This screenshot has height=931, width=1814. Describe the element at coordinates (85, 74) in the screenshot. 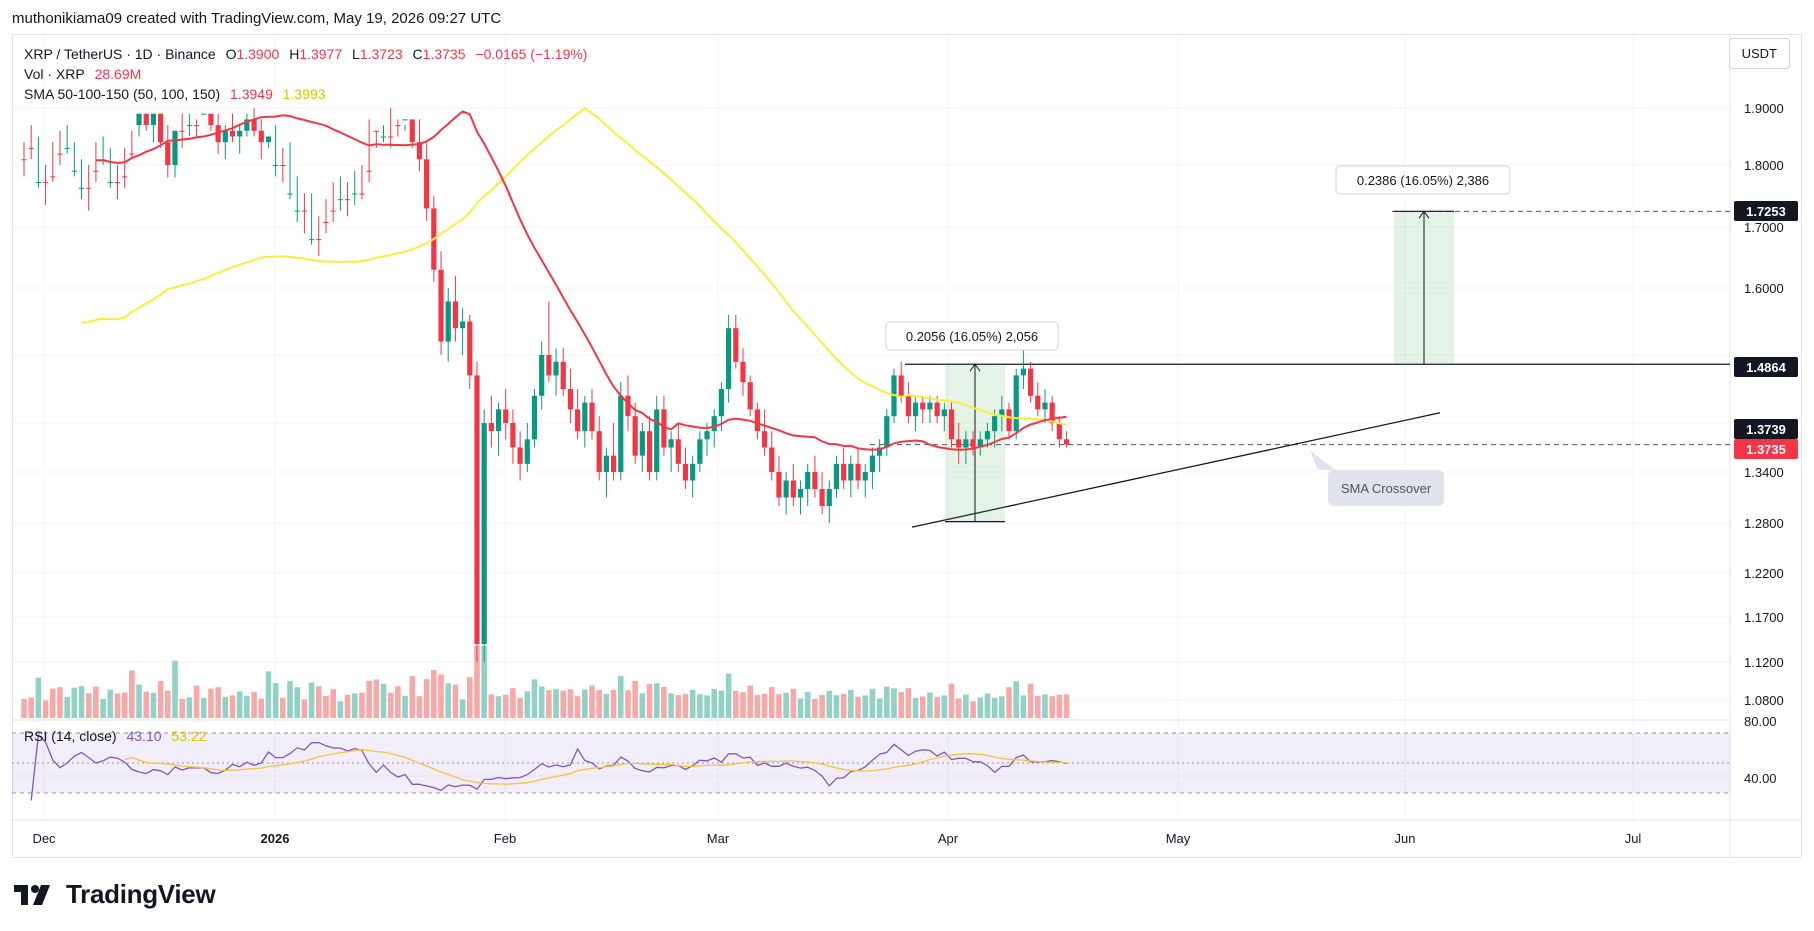

I see `legend-volume: Vol · XRP 28.69M` at that location.